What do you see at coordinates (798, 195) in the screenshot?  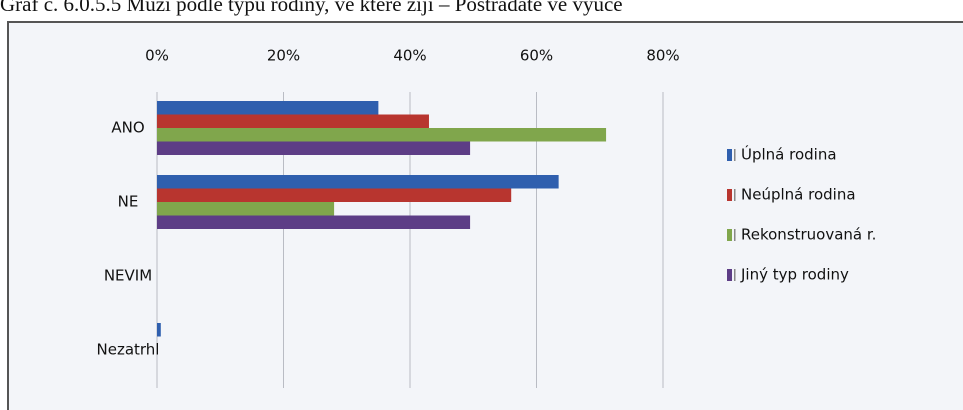 I see `legend-label: Neúplná rodina` at bounding box center [798, 195].